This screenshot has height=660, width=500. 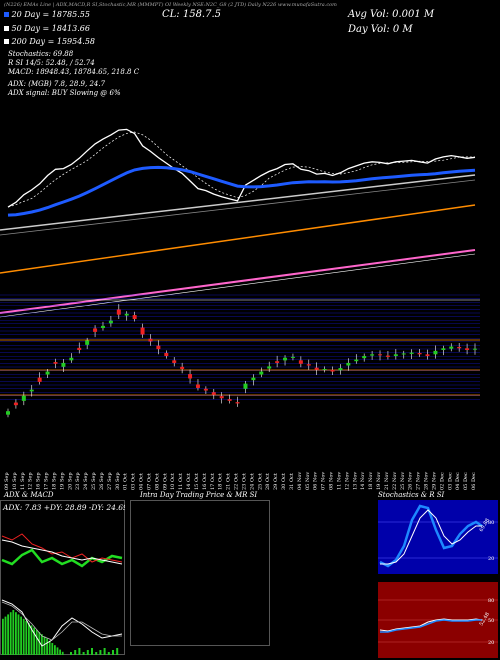 I want to click on date-label: 25 Oct, so click(x=260, y=481).